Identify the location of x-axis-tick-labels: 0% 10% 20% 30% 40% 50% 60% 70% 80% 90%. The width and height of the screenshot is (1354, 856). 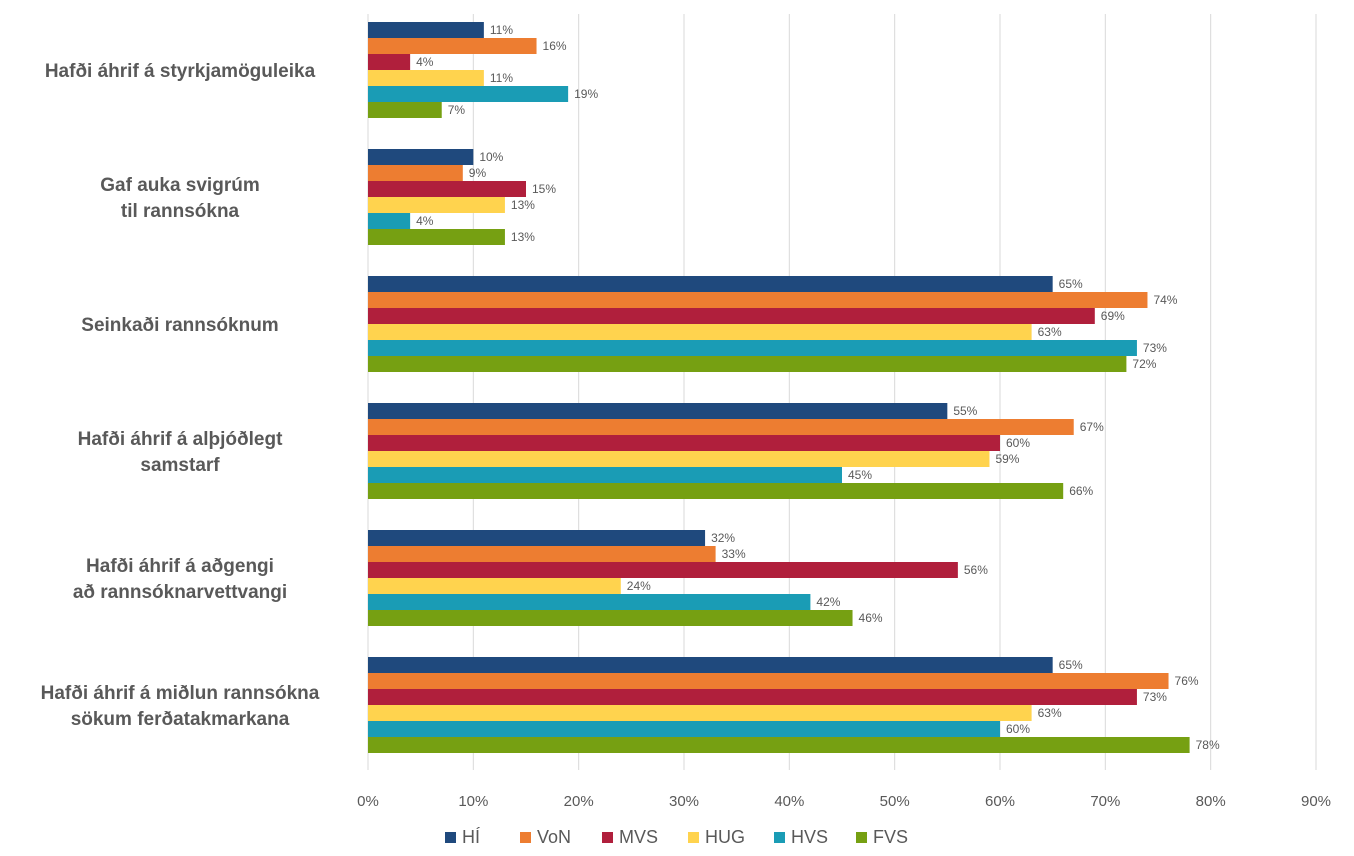
(844, 801).